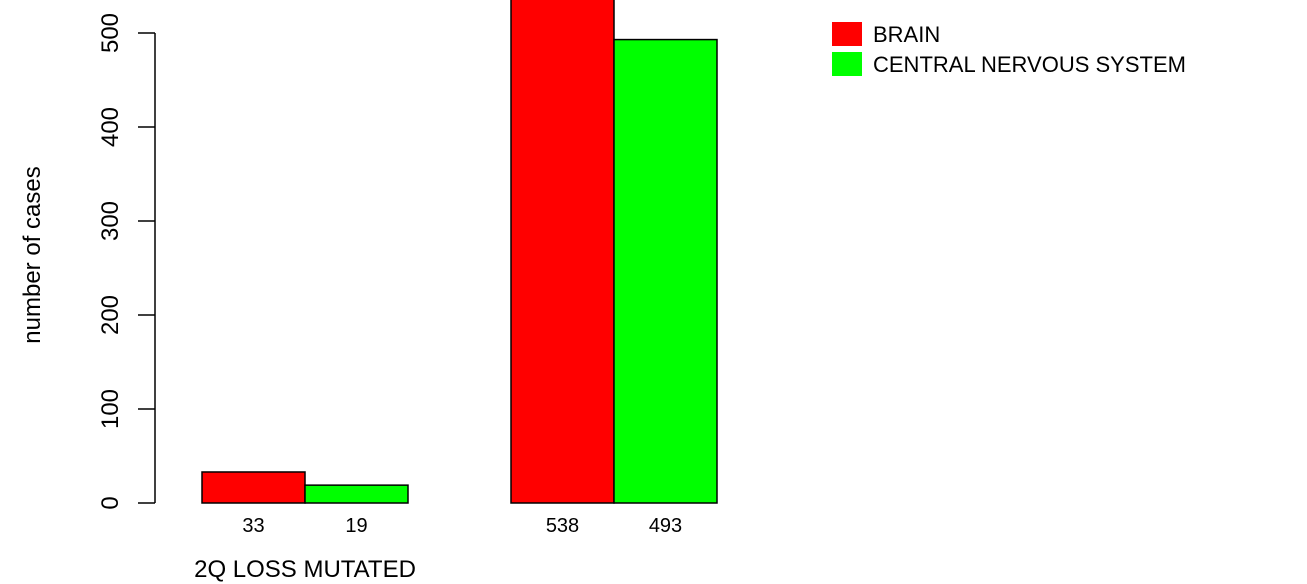 The height and width of the screenshot is (584, 1307). I want to click on category-labels: 2Q LOSS MUTATED, so click(305, 569).